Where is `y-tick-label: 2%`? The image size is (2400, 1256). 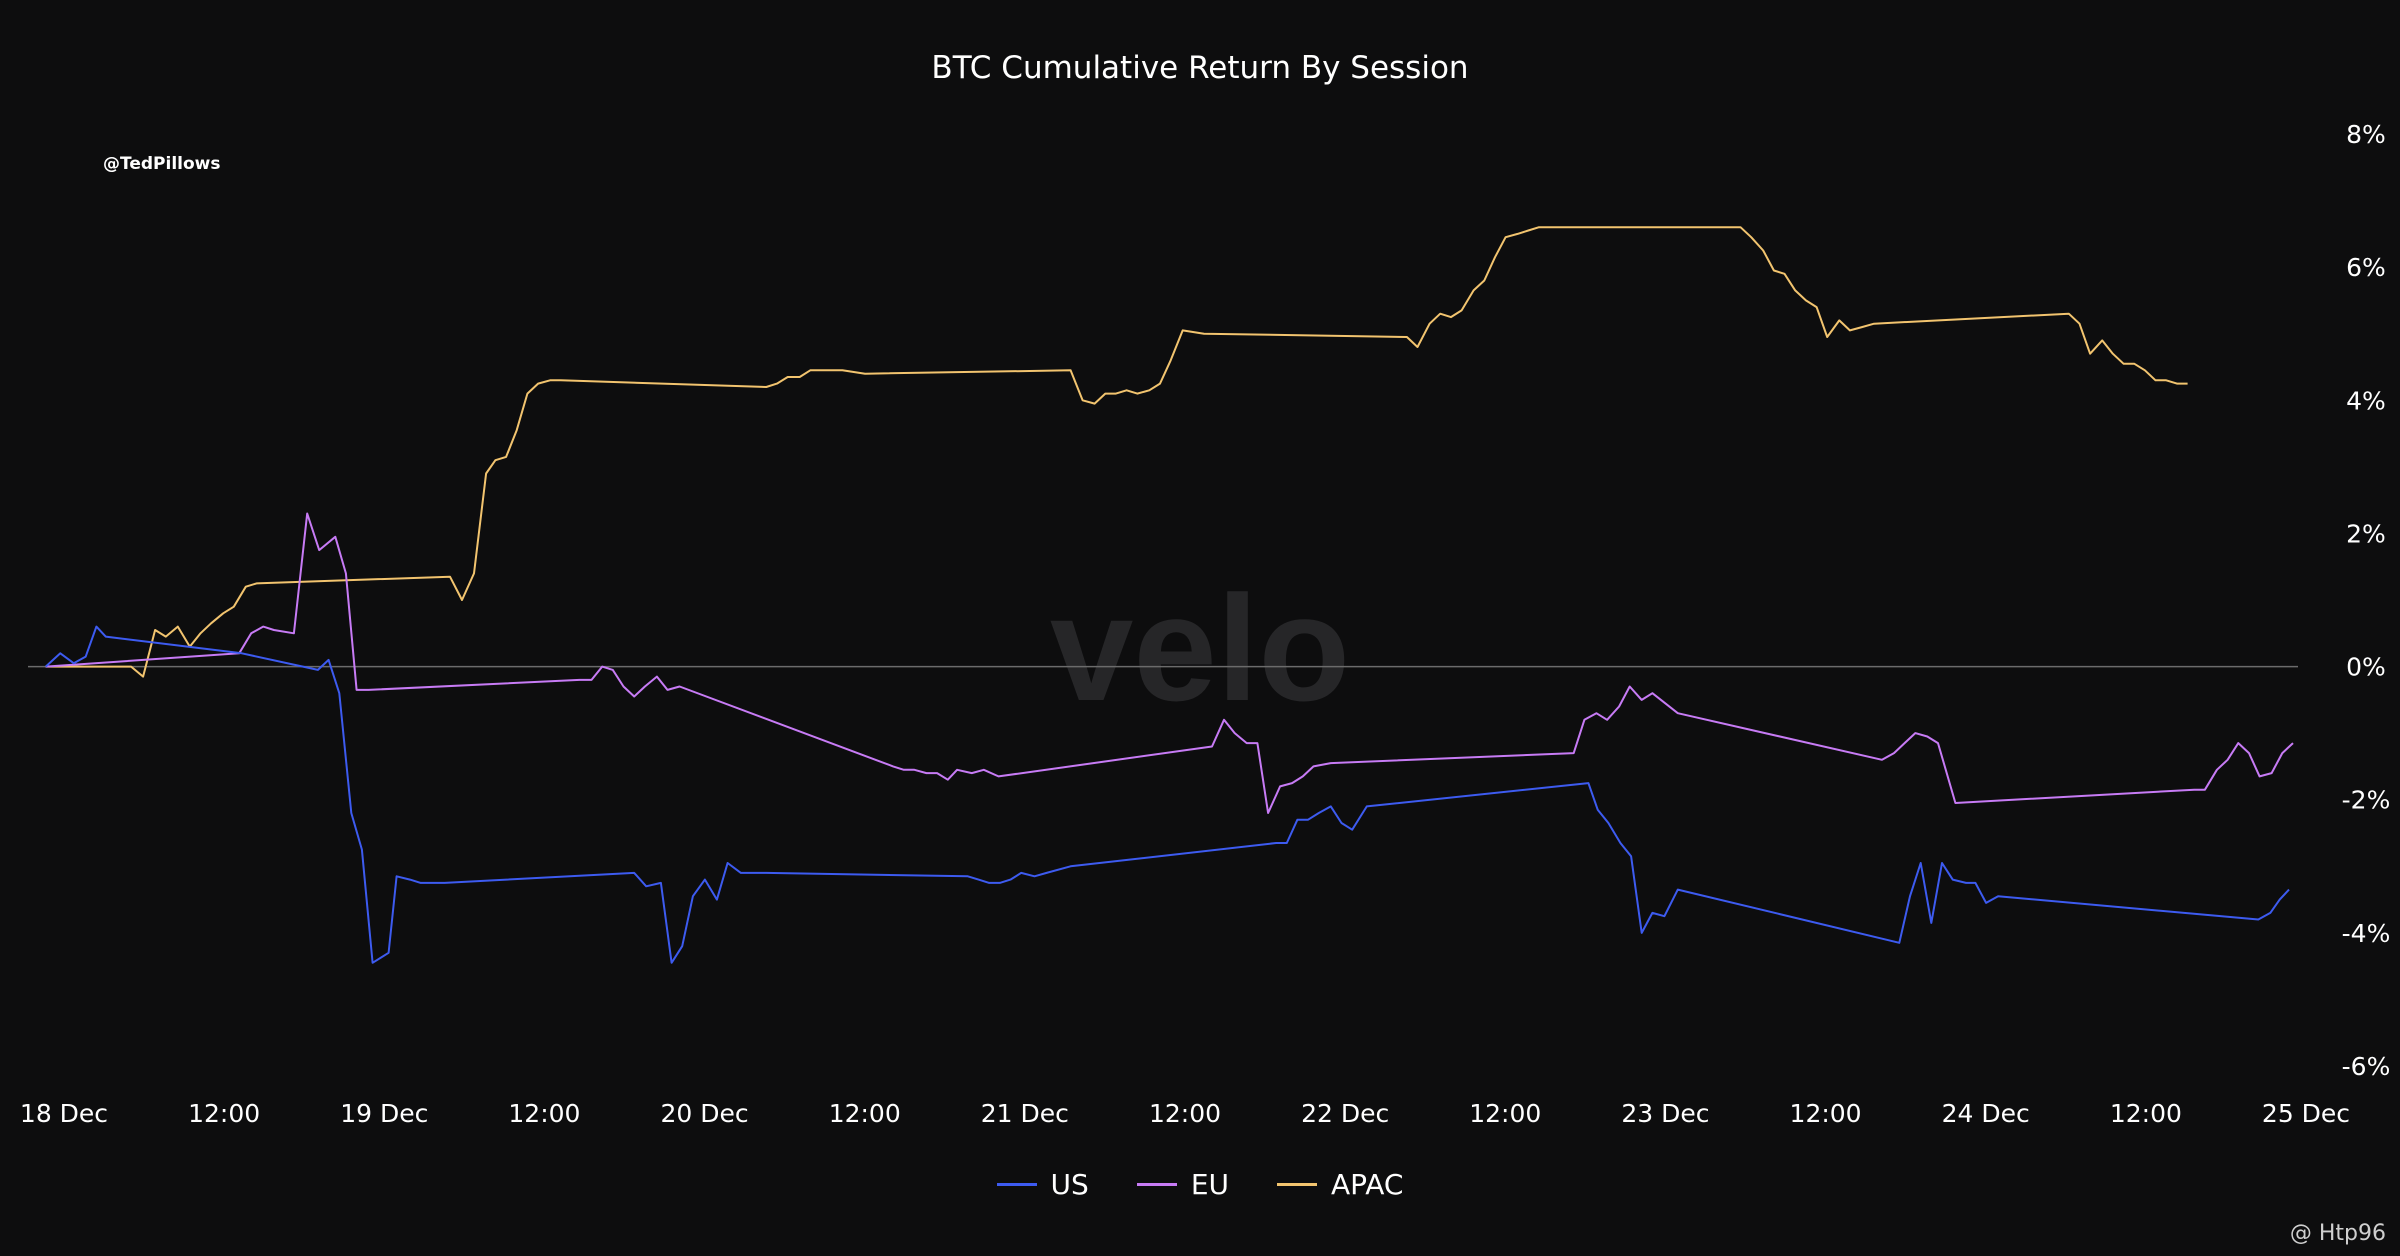 y-tick-label: 2% is located at coordinates (2366, 533).